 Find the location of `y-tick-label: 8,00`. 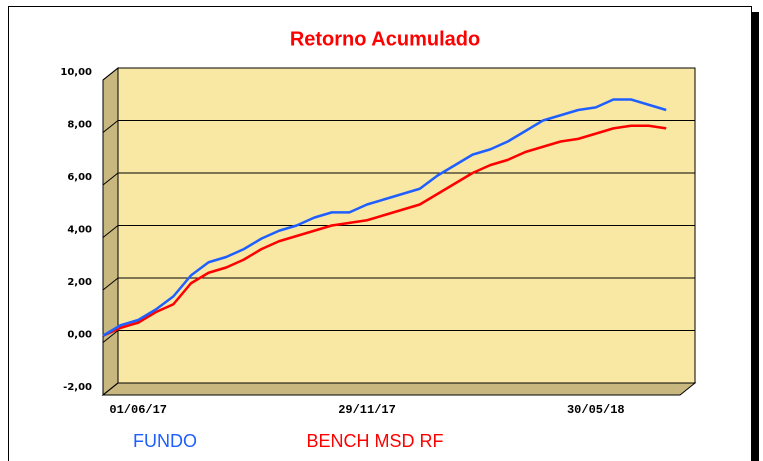

y-tick-label: 8,00 is located at coordinates (79, 125).